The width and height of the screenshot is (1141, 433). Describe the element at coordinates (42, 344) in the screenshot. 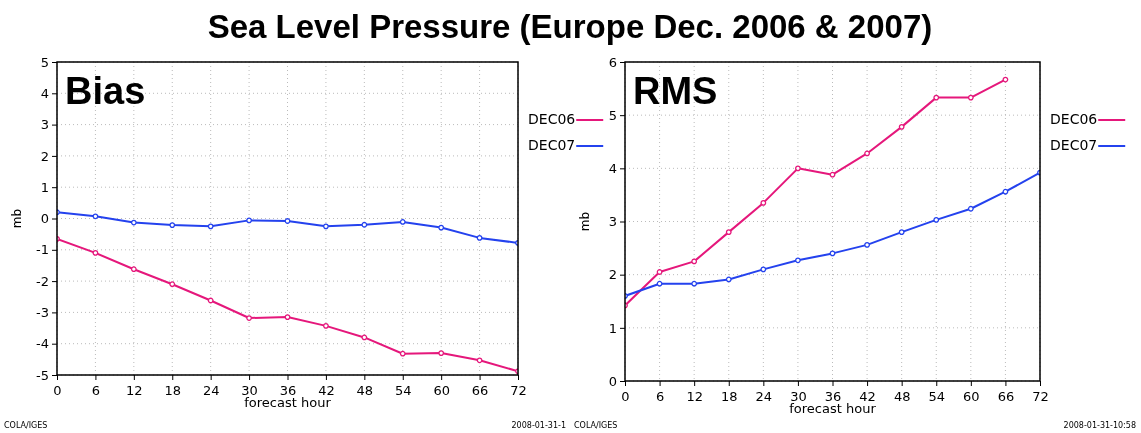

I see `y-tick-label: -4` at that location.